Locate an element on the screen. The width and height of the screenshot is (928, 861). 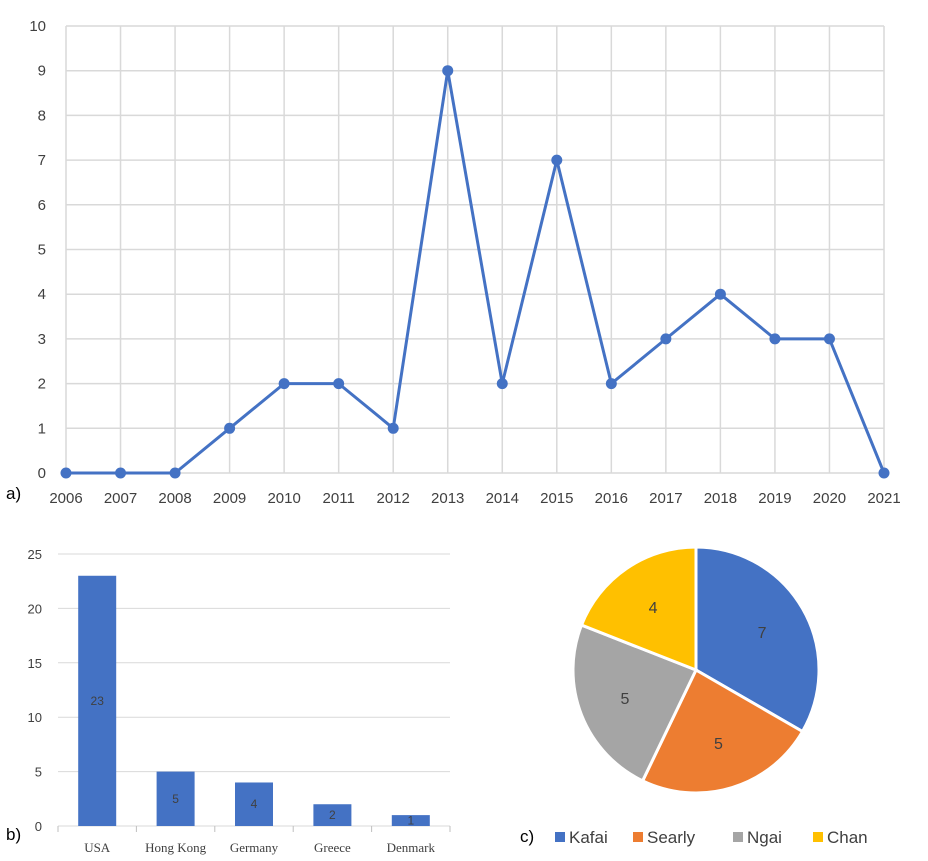
y-tick-label: 8 is located at coordinates (42, 115).